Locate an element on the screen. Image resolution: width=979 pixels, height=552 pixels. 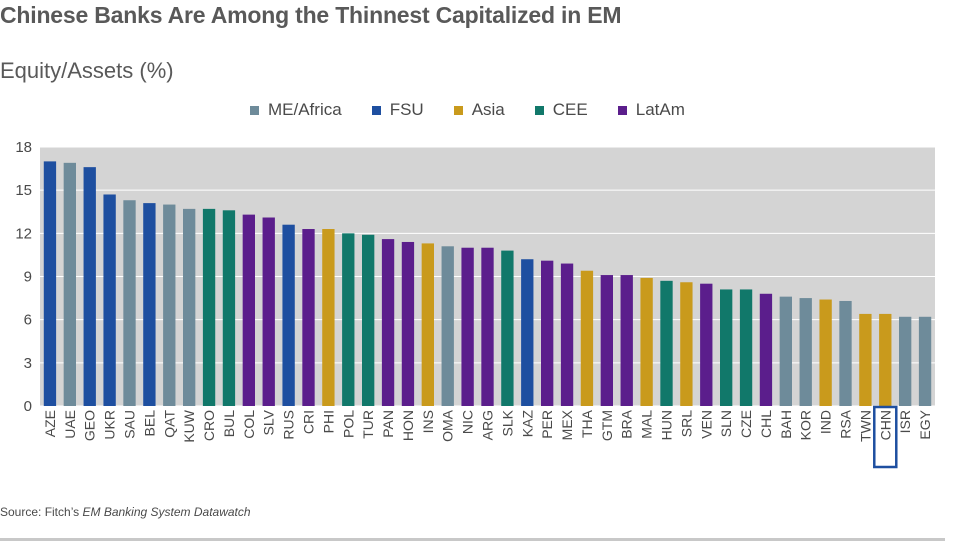
x-tick-label-mex: MEX is located at coordinates (567, 424).